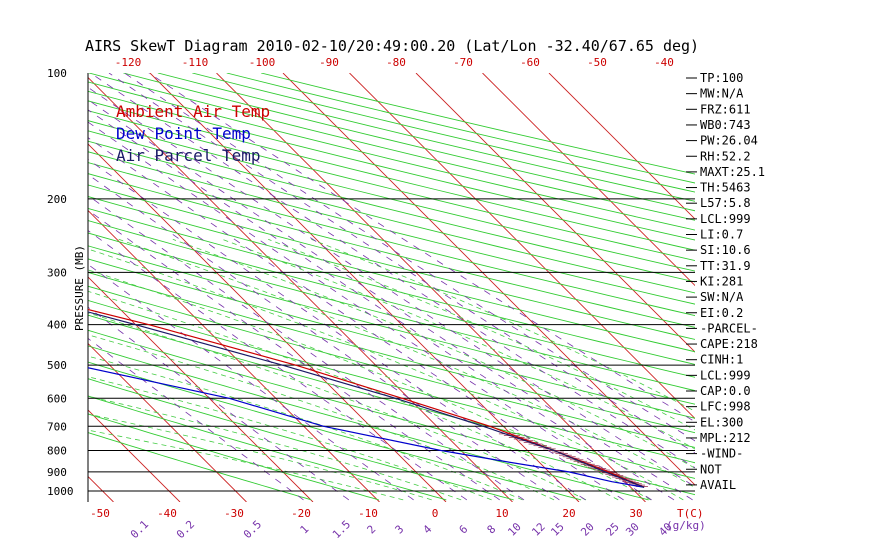 The image size is (870, 560). I want to click on top-temp-tick-label: -40, so click(664, 62).